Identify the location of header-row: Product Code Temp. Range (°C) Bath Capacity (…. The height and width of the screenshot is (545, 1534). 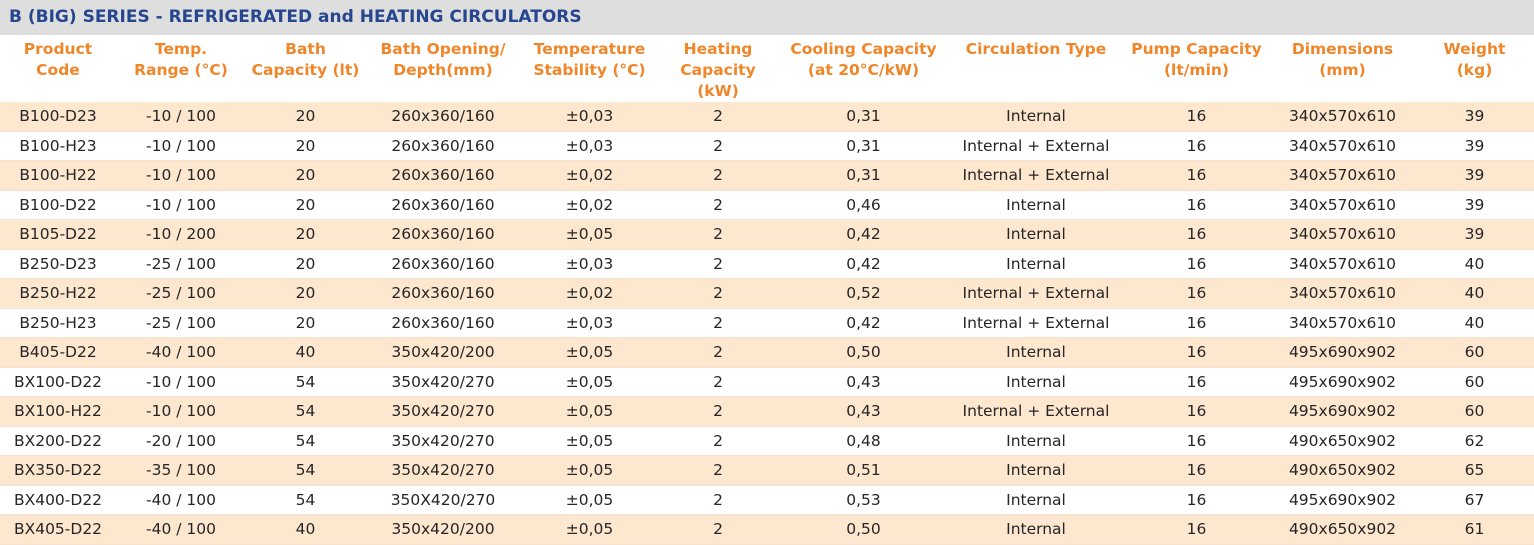
(767, 68).